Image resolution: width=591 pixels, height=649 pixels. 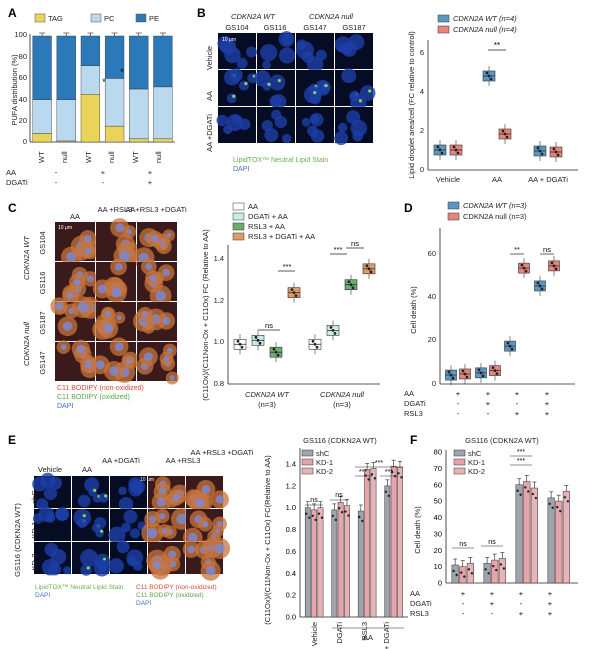 What do you see at coordinates (453, 216) in the screenshot?
I see `d-legend-swatch-null` at bounding box center [453, 216].